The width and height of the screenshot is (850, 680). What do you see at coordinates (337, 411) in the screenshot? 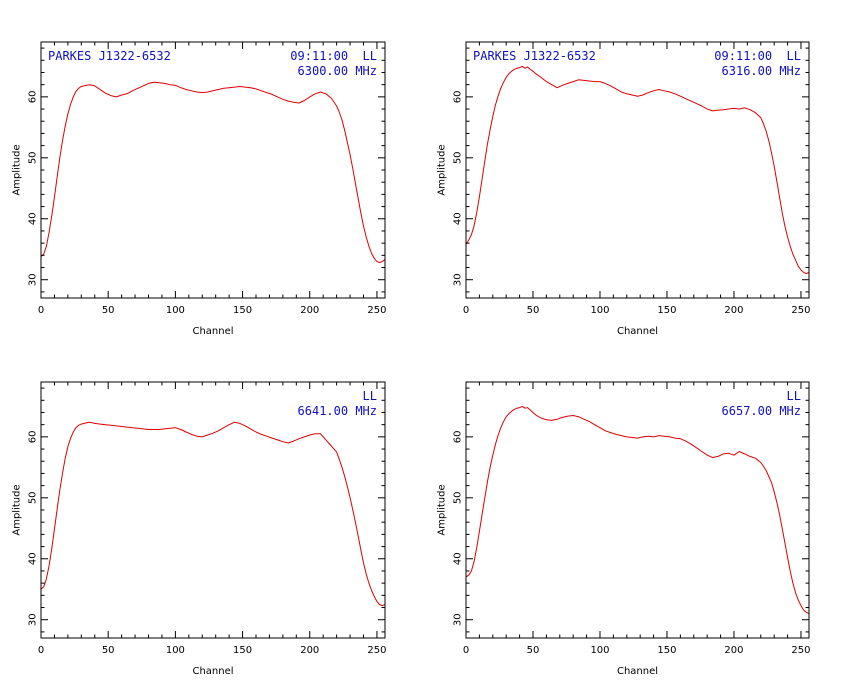
I see `frequency-annotation: 6641.00 MHz` at bounding box center [337, 411].